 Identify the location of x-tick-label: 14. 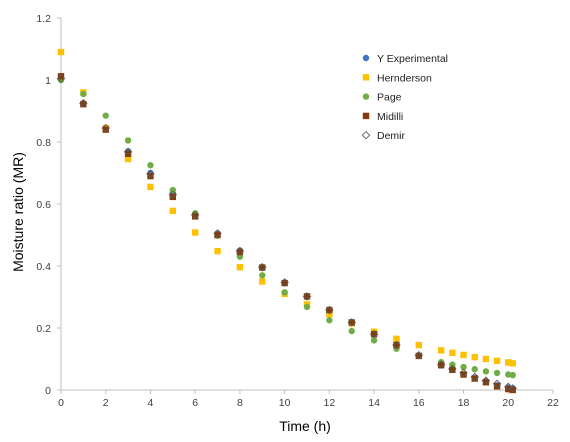
(374, 403).